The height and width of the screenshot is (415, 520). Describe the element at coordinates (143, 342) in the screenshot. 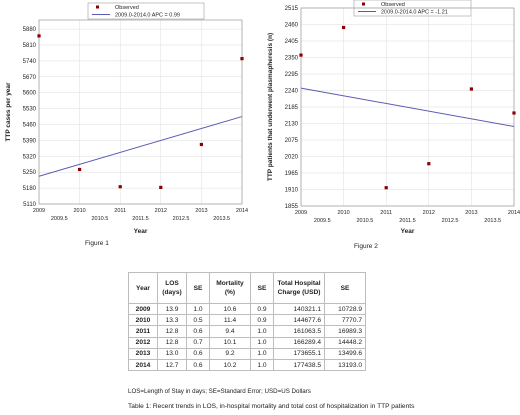

I see `table-cell: 2012` at that location.